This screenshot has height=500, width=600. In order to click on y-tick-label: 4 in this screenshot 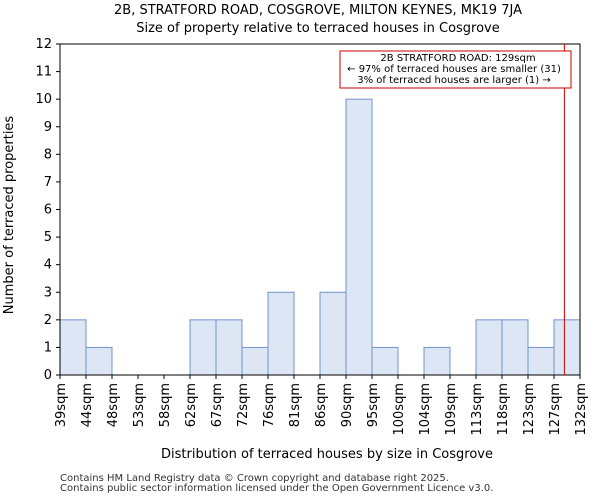, I will do `click(48, 265)`.